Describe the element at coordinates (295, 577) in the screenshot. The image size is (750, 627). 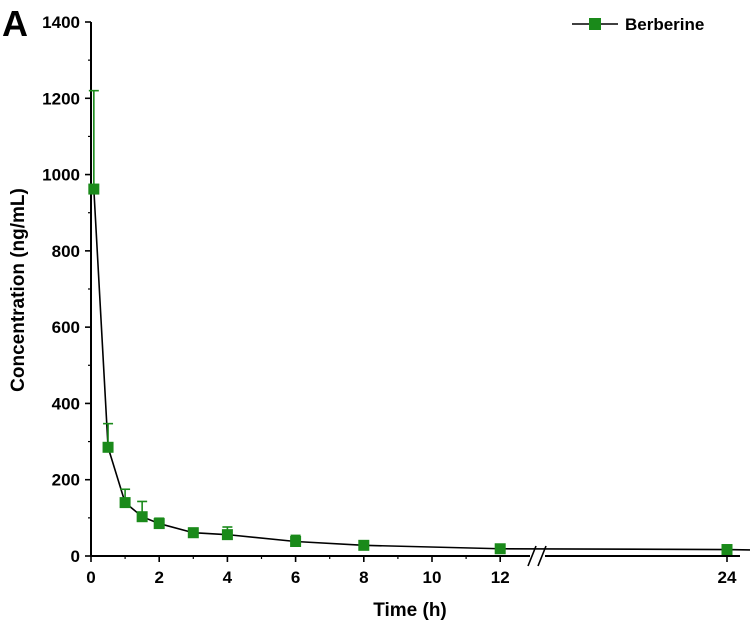
I see `x-tick-label: 6` at that location.